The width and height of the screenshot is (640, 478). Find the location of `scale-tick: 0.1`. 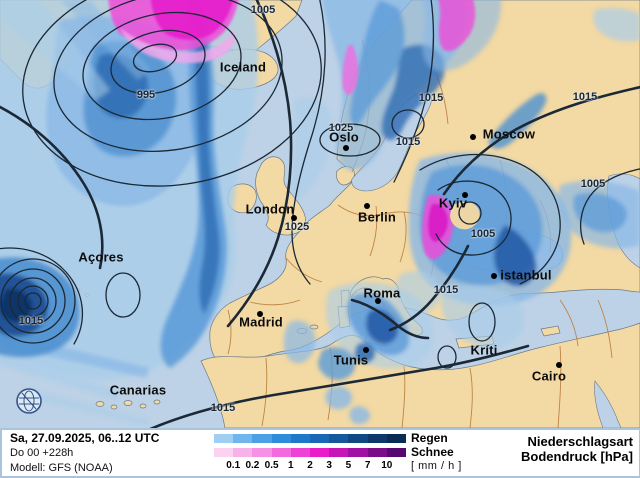

scale-tick: 0.1 is located at coordinates (233, 465).